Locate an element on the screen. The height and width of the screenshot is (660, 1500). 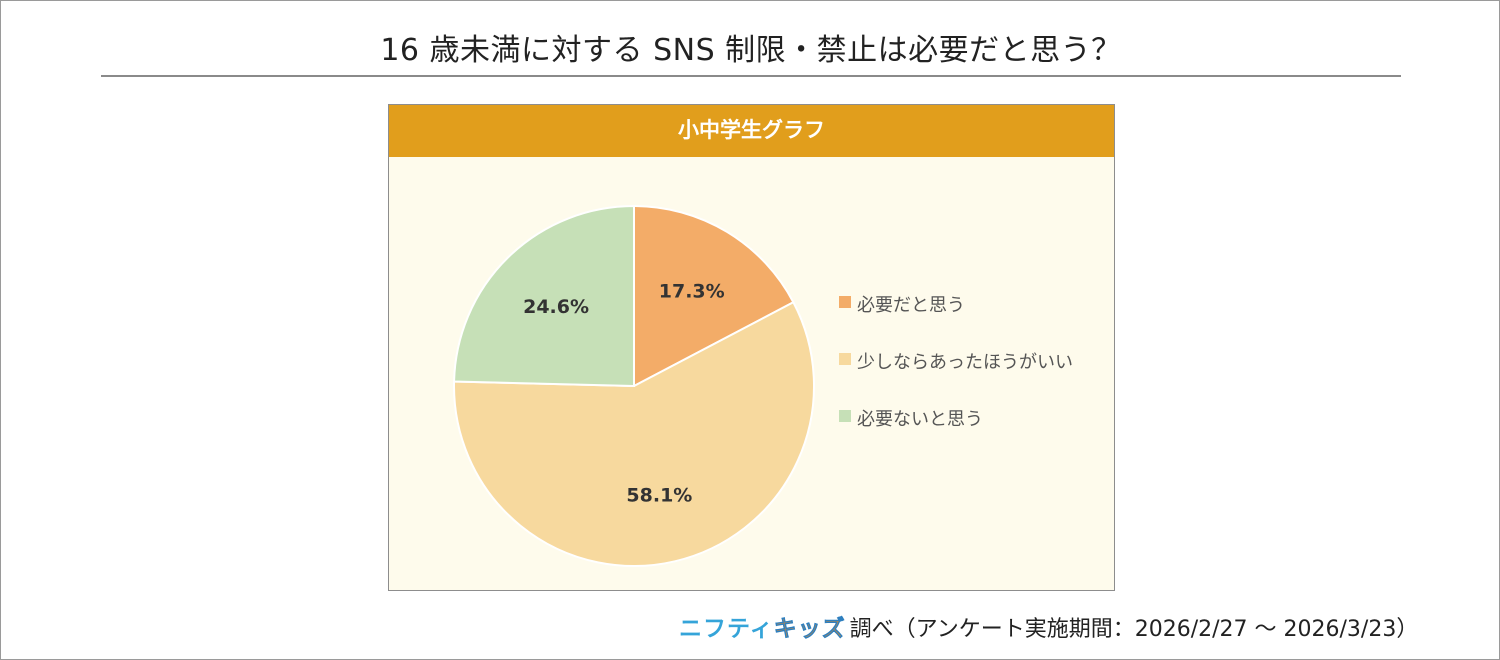
brand-logo-nifty: ニフティ is located at coordinates (726, 629).